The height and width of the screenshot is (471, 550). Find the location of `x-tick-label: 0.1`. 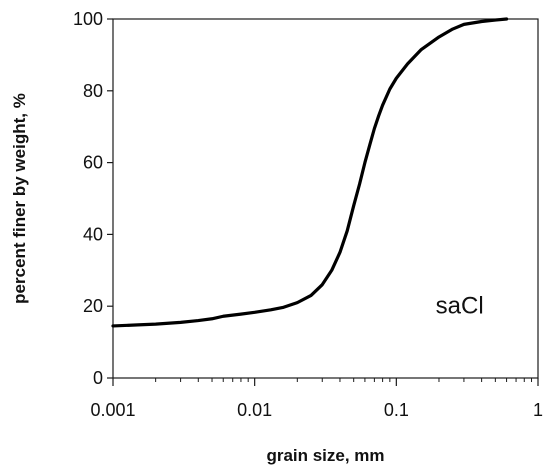

x-tick-label: 0.1 is located at coordinates (396, 410).